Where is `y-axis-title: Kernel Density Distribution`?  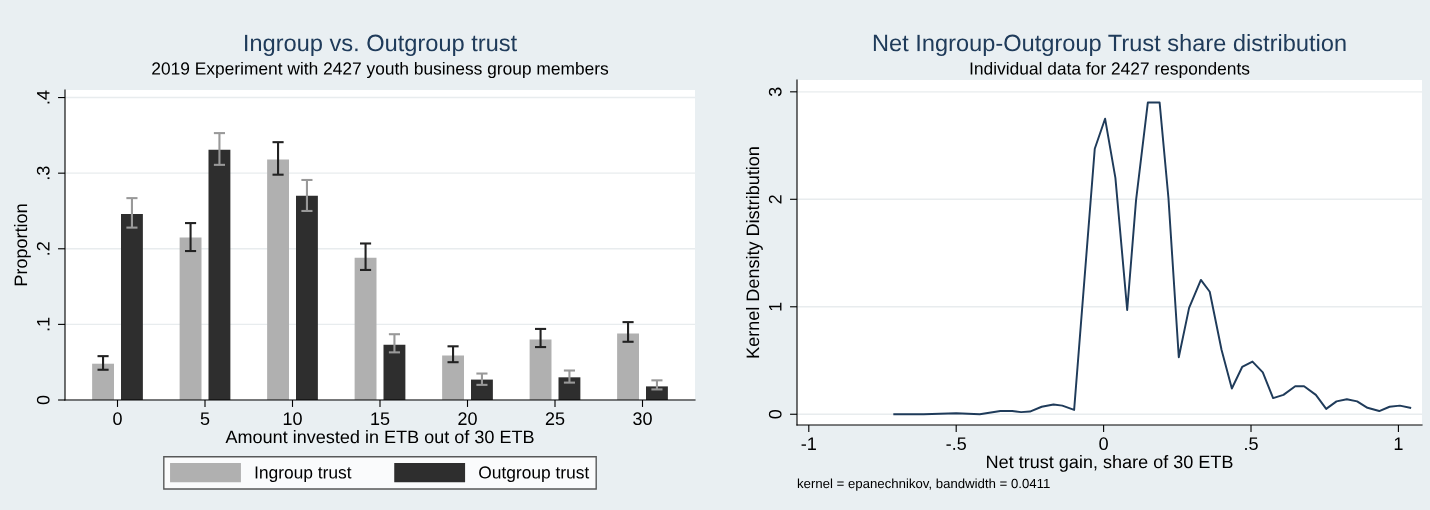
y-axis-title: Kernel Density Distribution is located at coordinates (754, 252).